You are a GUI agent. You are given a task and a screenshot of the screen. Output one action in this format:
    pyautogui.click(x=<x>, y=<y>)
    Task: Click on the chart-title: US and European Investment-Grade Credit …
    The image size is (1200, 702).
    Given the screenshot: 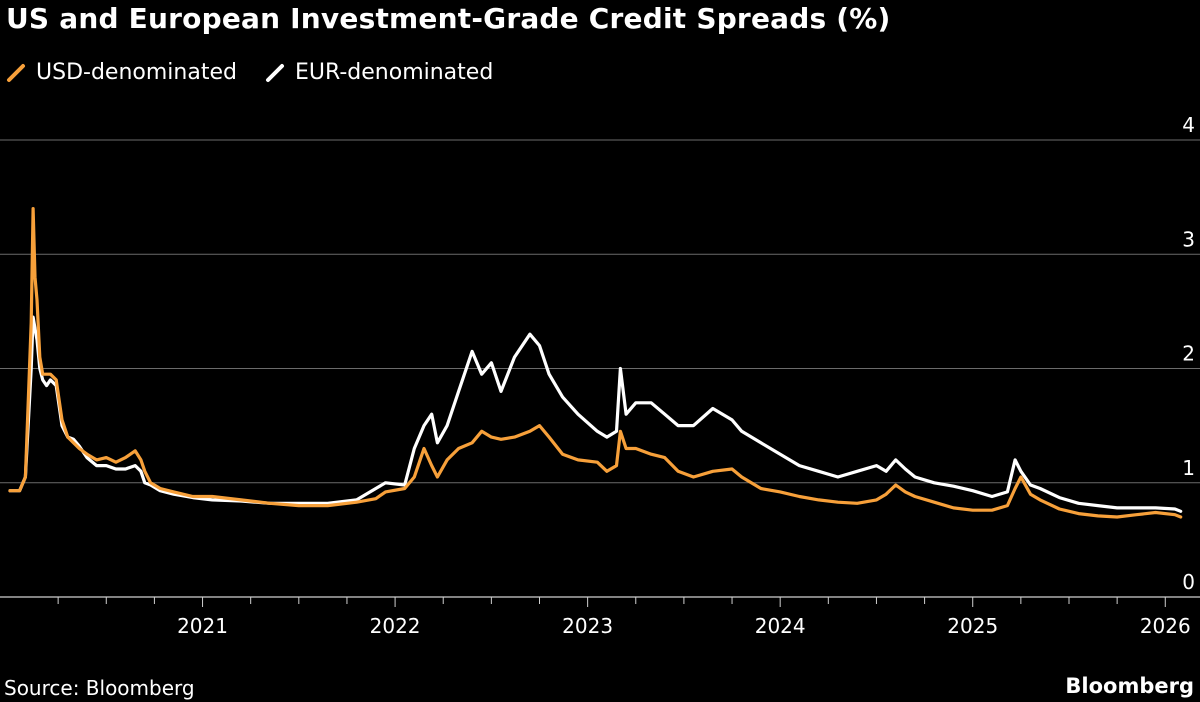 What is the action you would take?
    pyautogui.click(x=448, y=18)
    